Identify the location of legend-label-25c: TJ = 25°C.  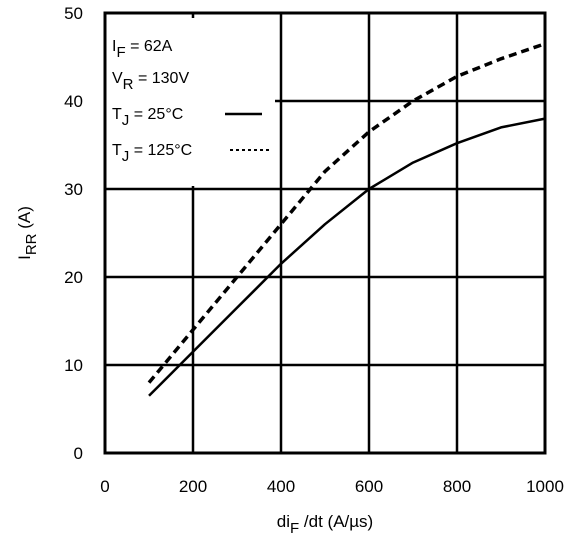
(147, 117).